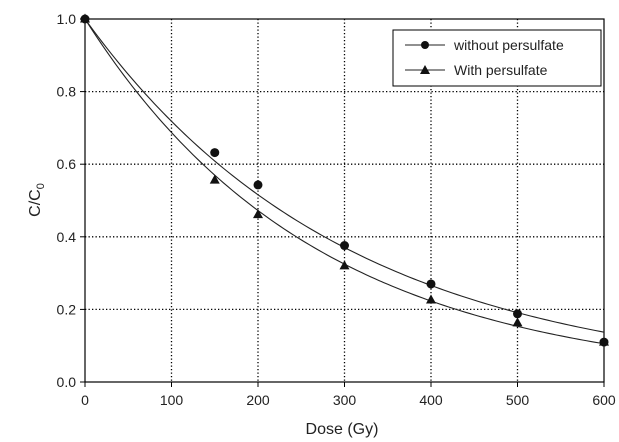  I want to click on legend-marker-circle, so click(425, 45).